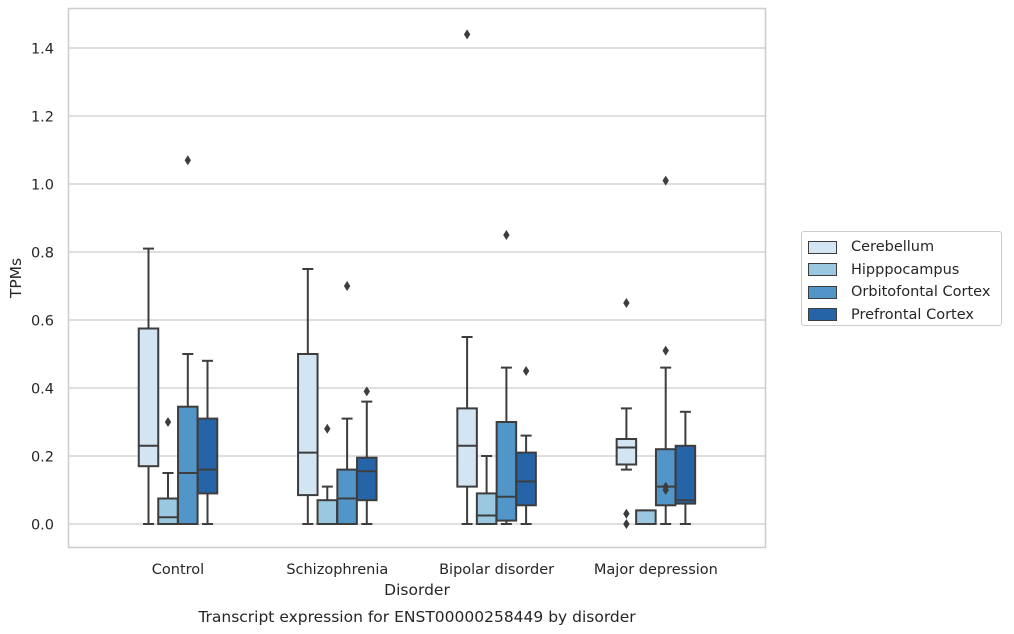  What do you see at coordinates (16, 278) in the screenshot?
I see `y-axis-label: TPMs` at bounding box center [16, 278].